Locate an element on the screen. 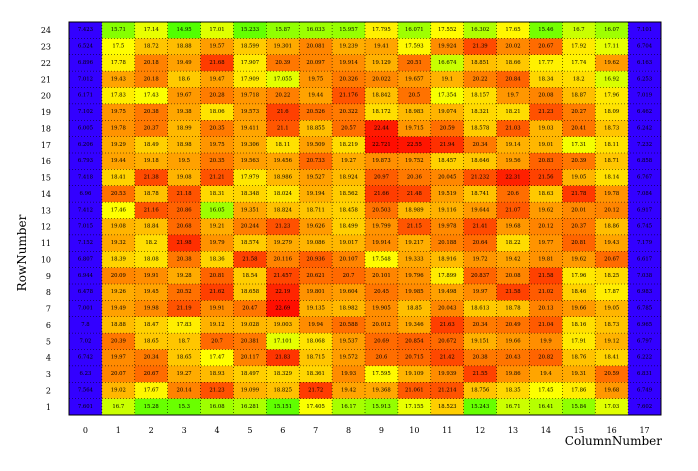 This screenshot has height=471, width=698. cell-value-label: 17.87 is located at coordinates (611, 292).